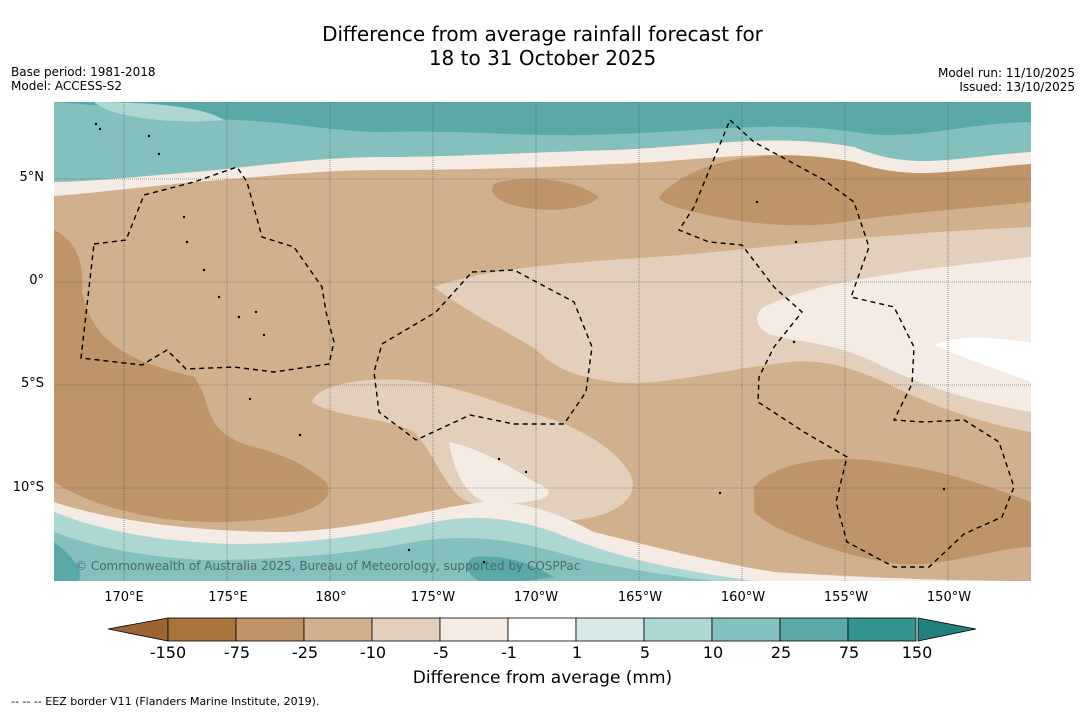  Describe the element at coordinates (305, 652) in the screenshot. I see `legend-tick: -25` at that location.